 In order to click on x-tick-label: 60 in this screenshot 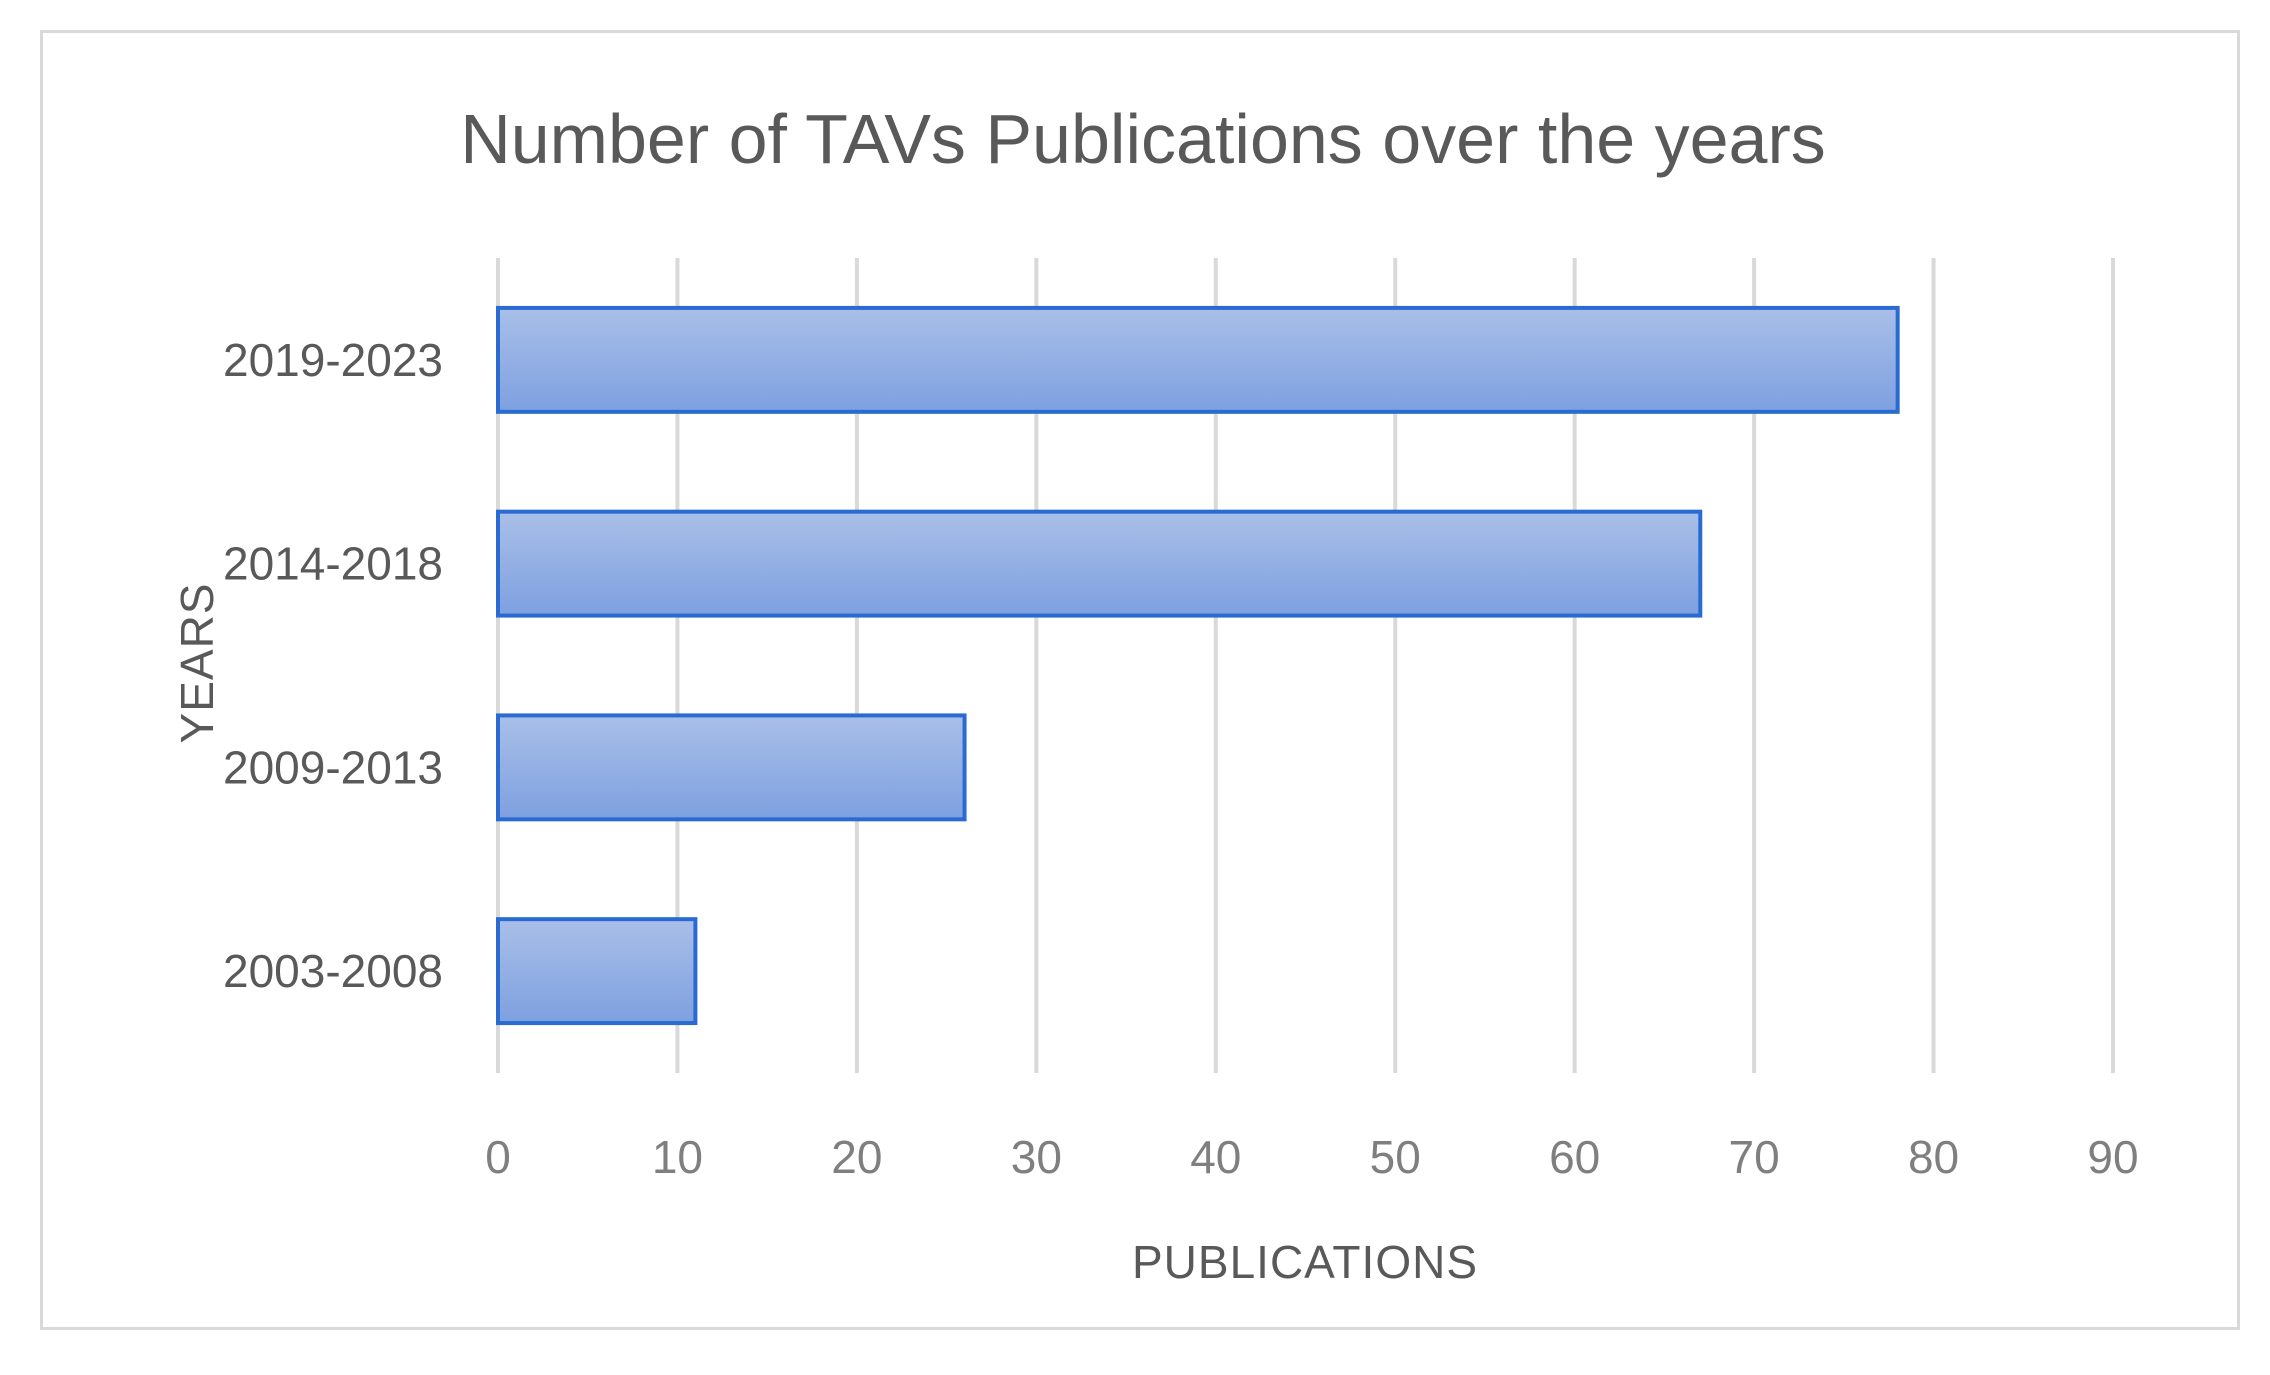, I will do `click(1574, 1157)`.